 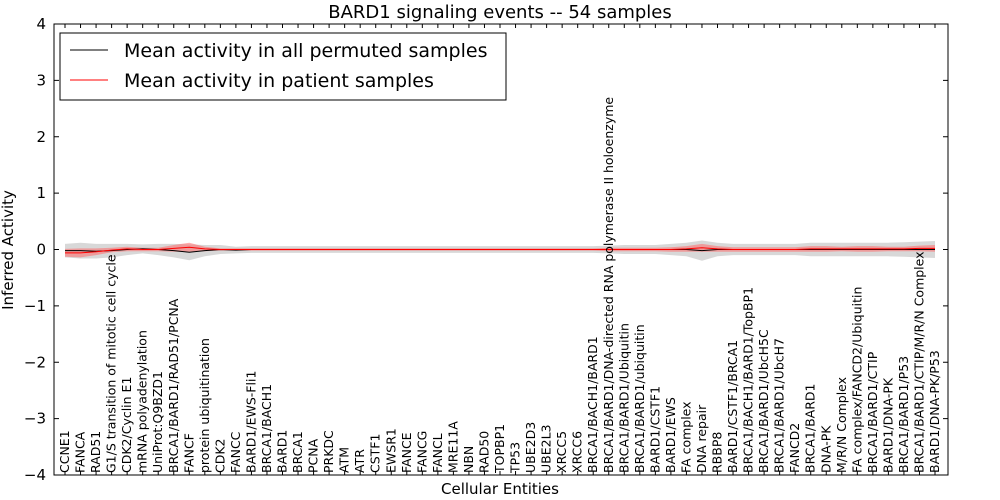 I want to click on x-tick-label: BARD1/DNA-PK, so click(x=887, y=425).